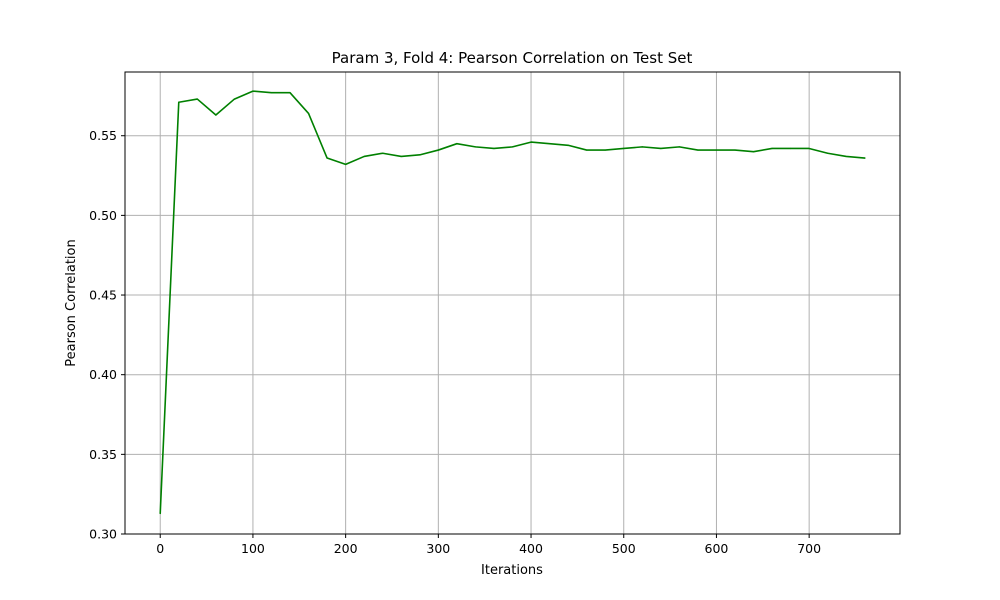  What do you see at coordinates (103, 295) in the screenshot?
I see `y-tick-label: 0.45` at bounding box center [103, 295].